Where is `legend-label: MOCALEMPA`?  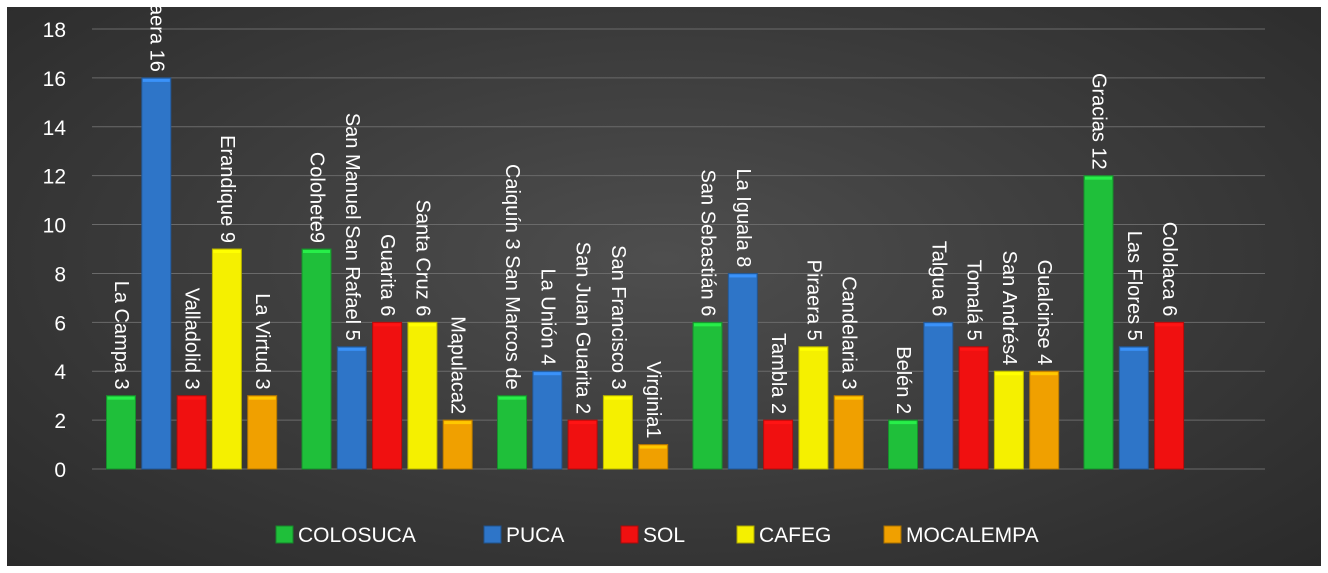 legend-label: MOCALEMPA is located at coordinates (972, 535).